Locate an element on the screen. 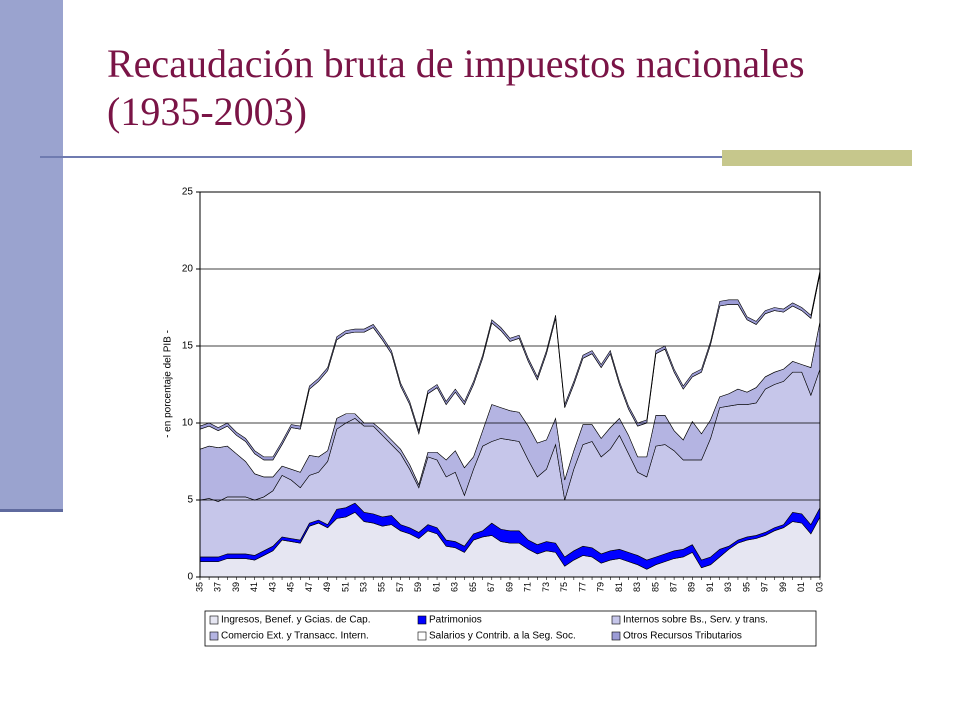 This screenshot has width=960, height=720. x-tick-label: 69 is located at coordinates (509, 587).